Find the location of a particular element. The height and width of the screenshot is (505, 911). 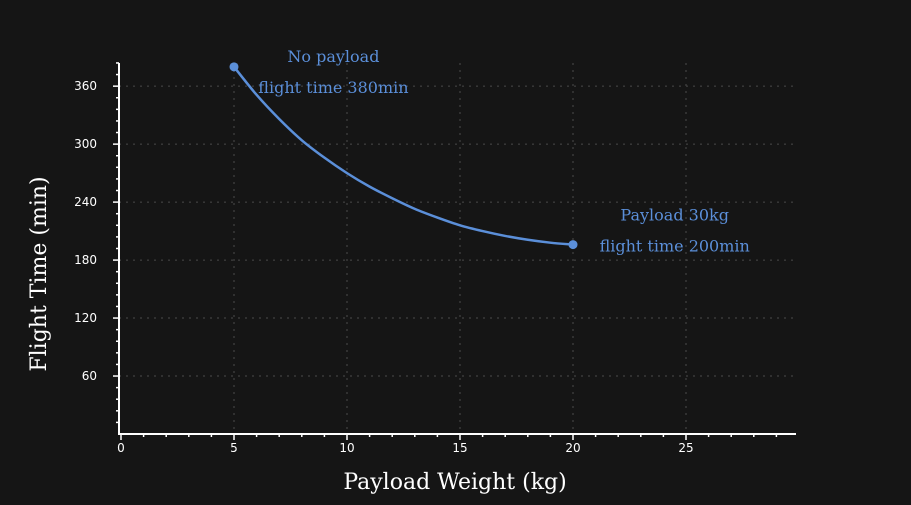

series-line is located at coordinates (403, 155).